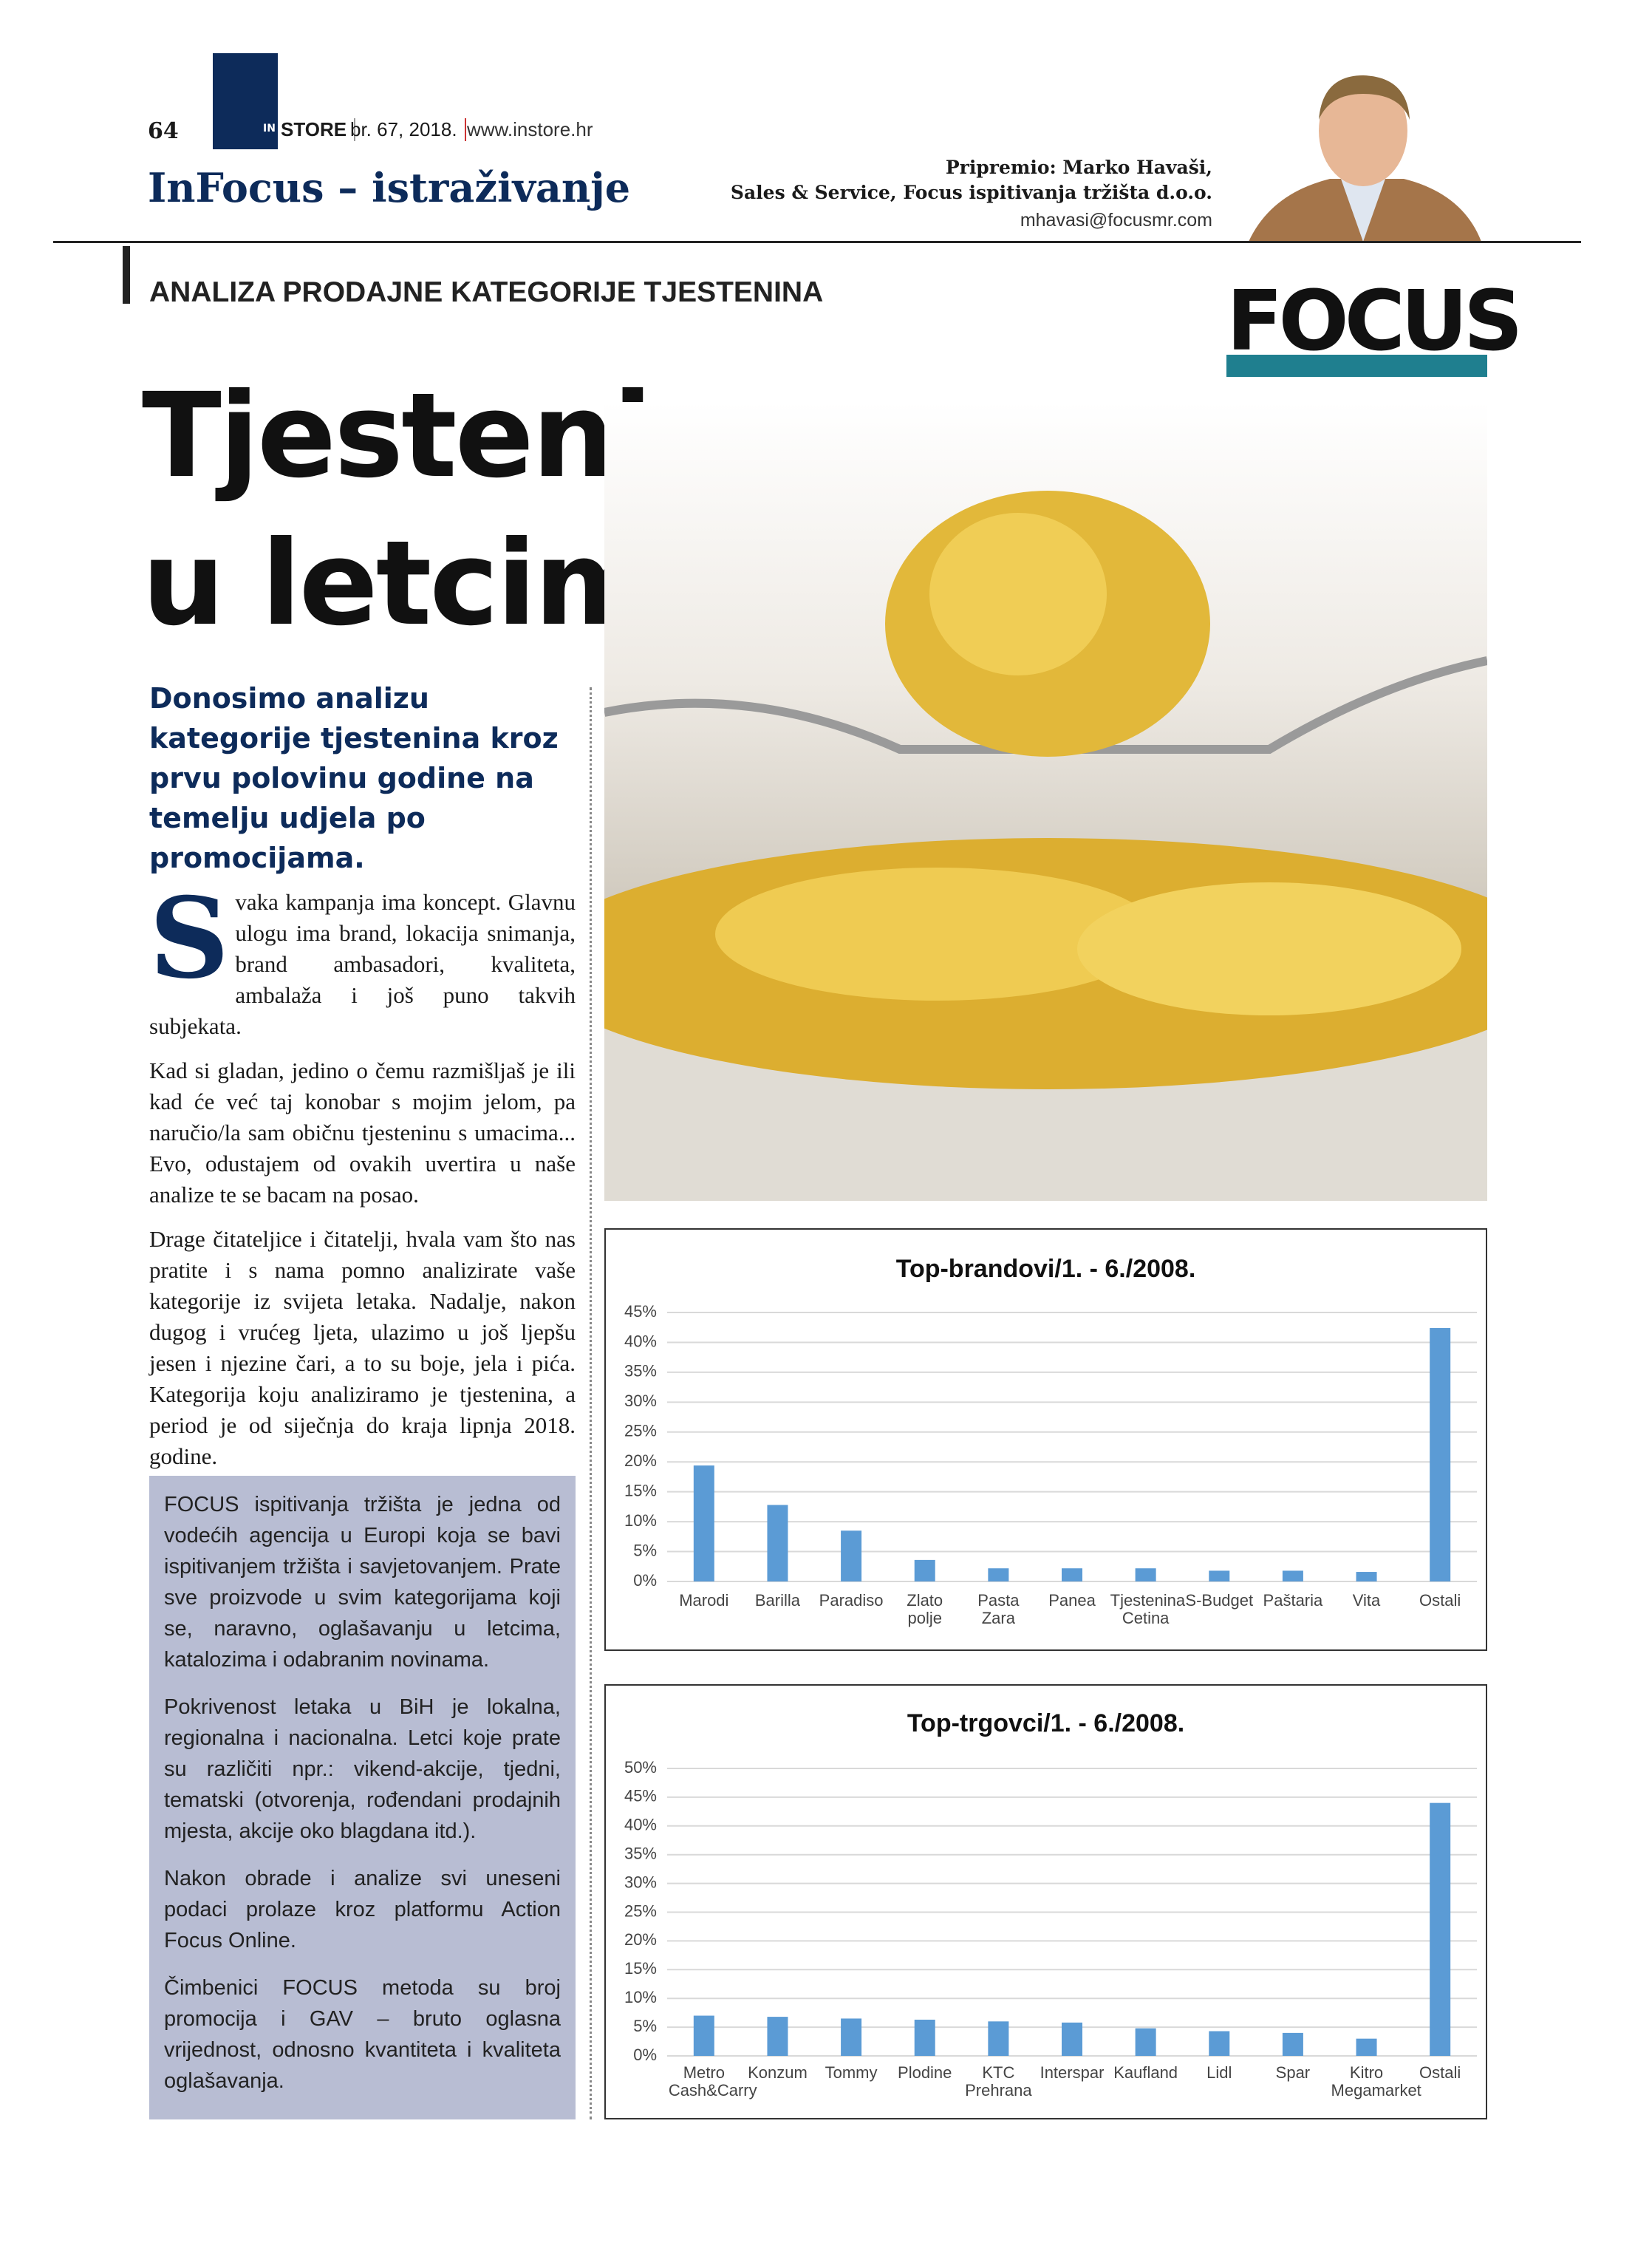 The image size is (1635, 2268). Describe the element at coordinates (164, 131) in the screenshot. I see `page-number: 64` at that location.